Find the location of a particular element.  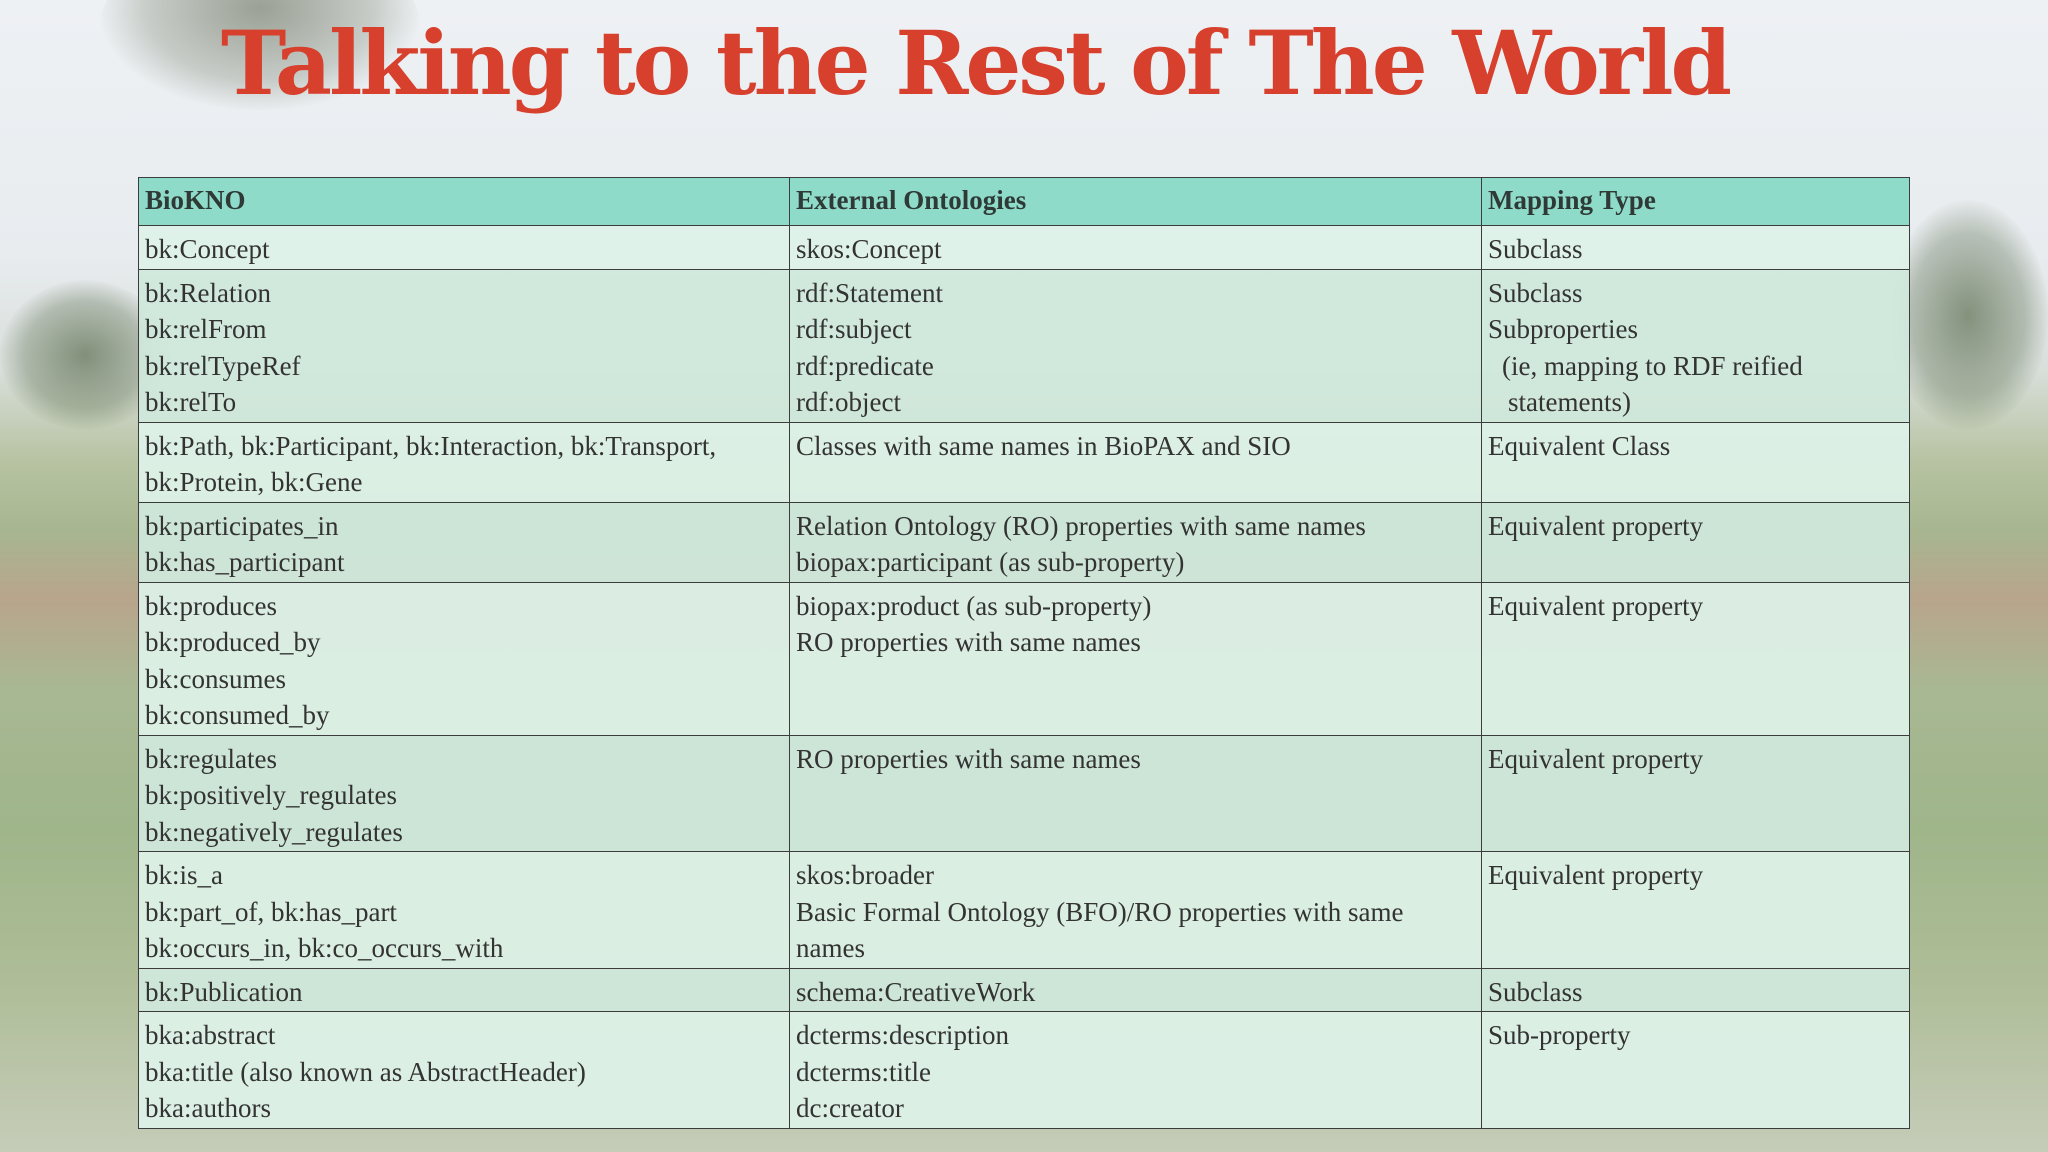

external-ontologies-cell: schema:CreativeWork is located at coordinates (1135, 989).